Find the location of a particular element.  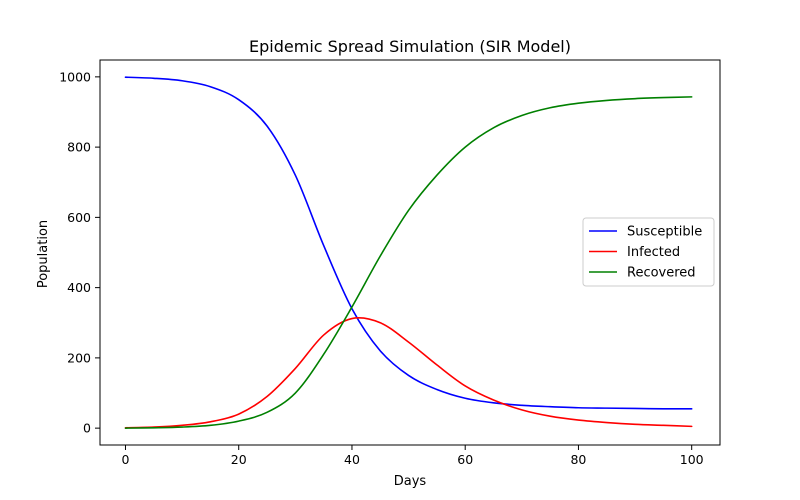

y-tick-label: 200 is located at coordinates (79, 357).